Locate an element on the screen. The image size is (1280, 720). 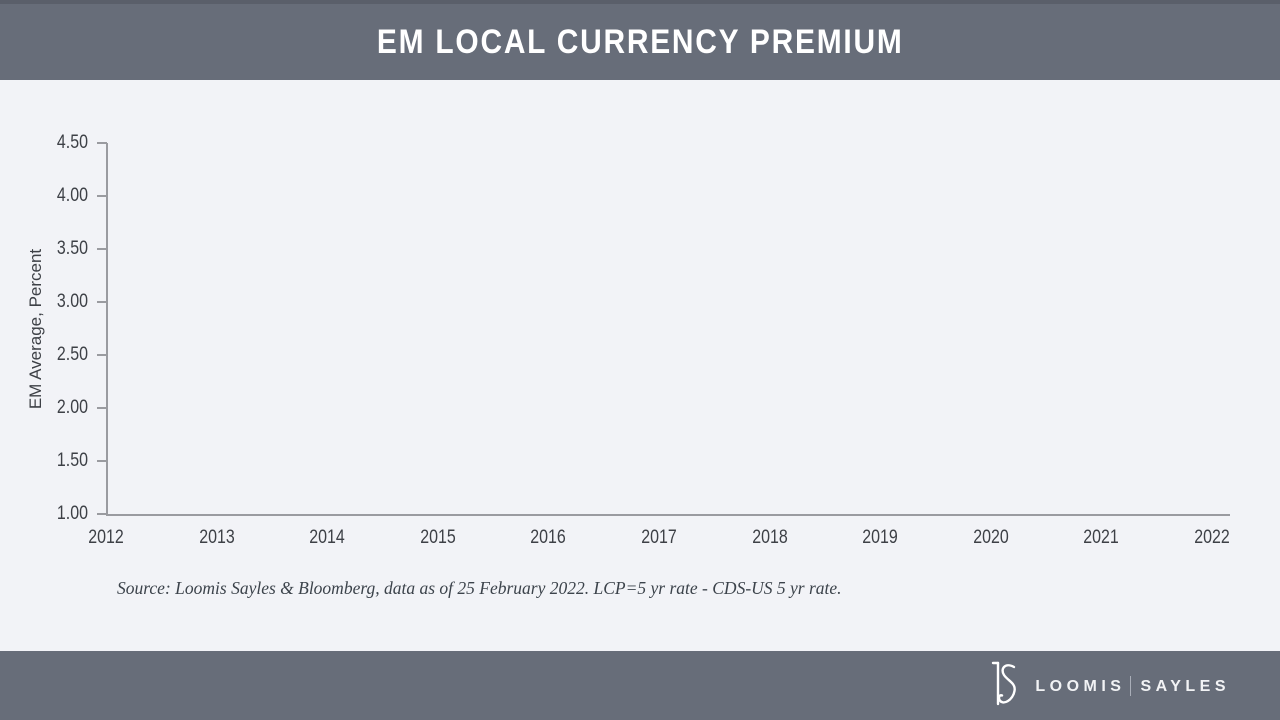
x-tick-label: 2019 is located at coordinates (880, 537).